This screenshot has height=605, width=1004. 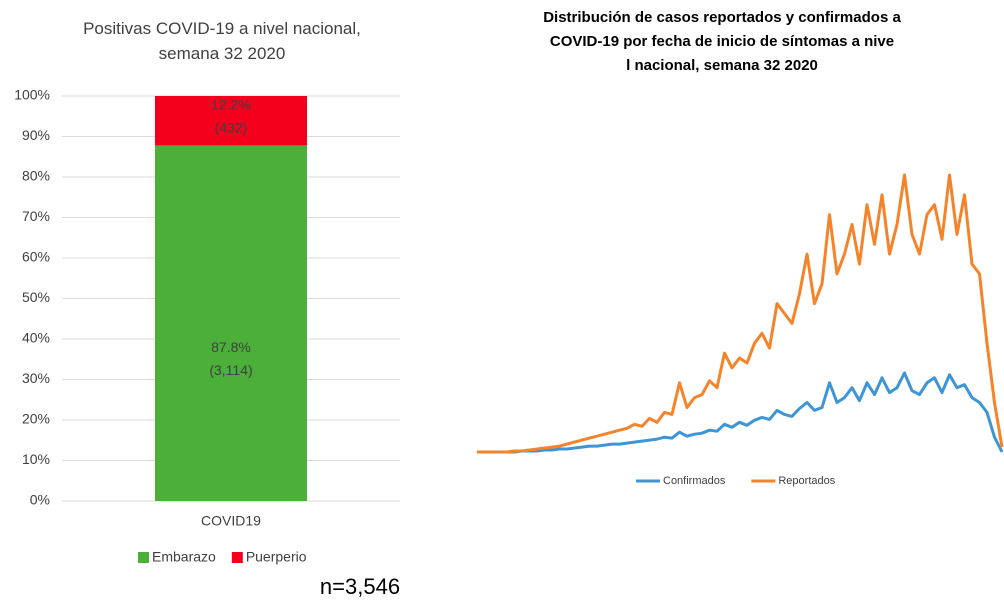 I want to click on x-tick-label: COVID19, so click(x=231, y=521).